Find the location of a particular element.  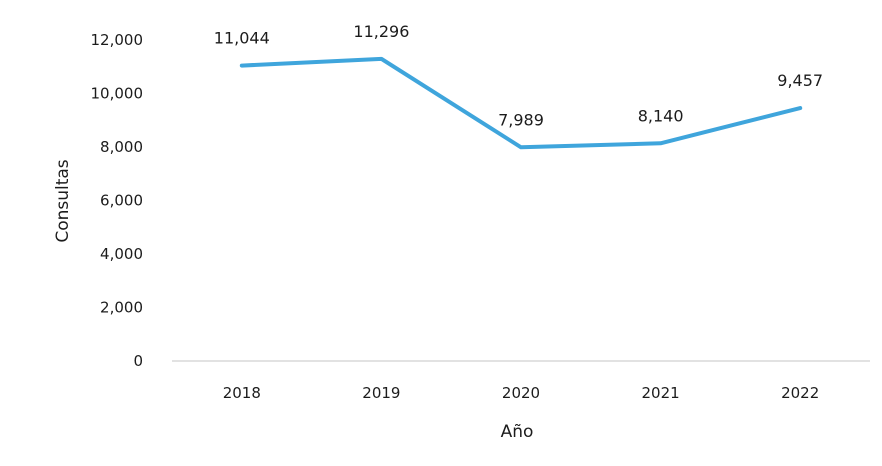

y-tick-label: 10,000 is located at coordinates (117, 94).